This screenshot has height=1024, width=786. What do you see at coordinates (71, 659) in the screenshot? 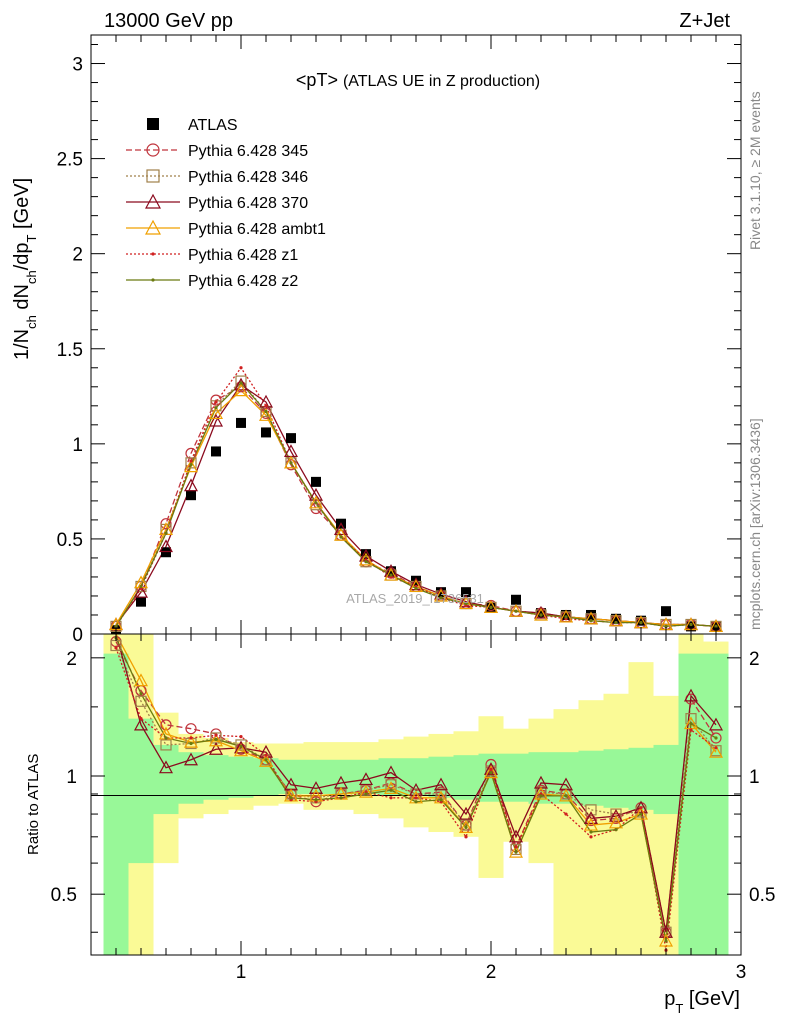
I see `ratio-y-tick-label-left: 2` at bounding box center [71, 659].